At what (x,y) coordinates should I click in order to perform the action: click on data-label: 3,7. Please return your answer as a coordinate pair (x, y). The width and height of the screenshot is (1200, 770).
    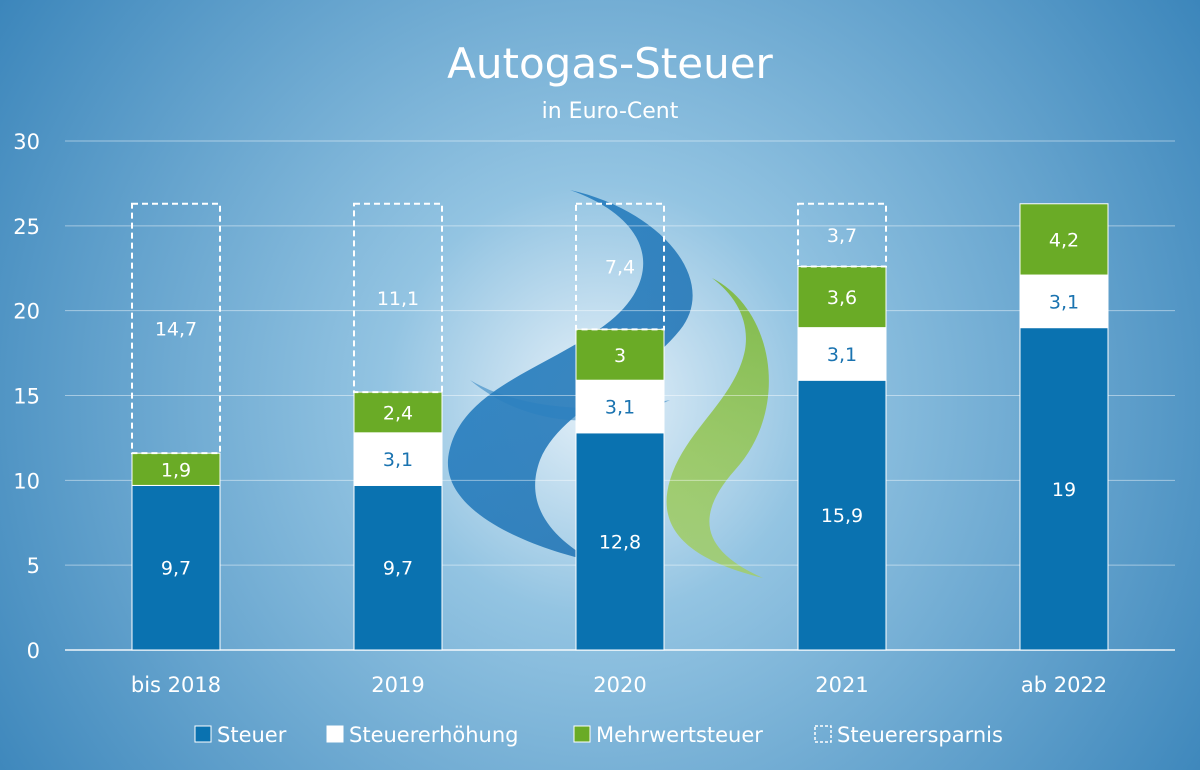
    Looking at the image, I should click on (842, 236).